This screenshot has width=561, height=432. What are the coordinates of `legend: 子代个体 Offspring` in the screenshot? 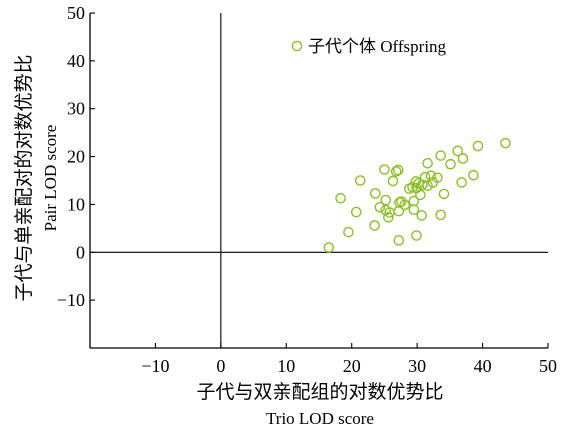 It's located at (369, 46).